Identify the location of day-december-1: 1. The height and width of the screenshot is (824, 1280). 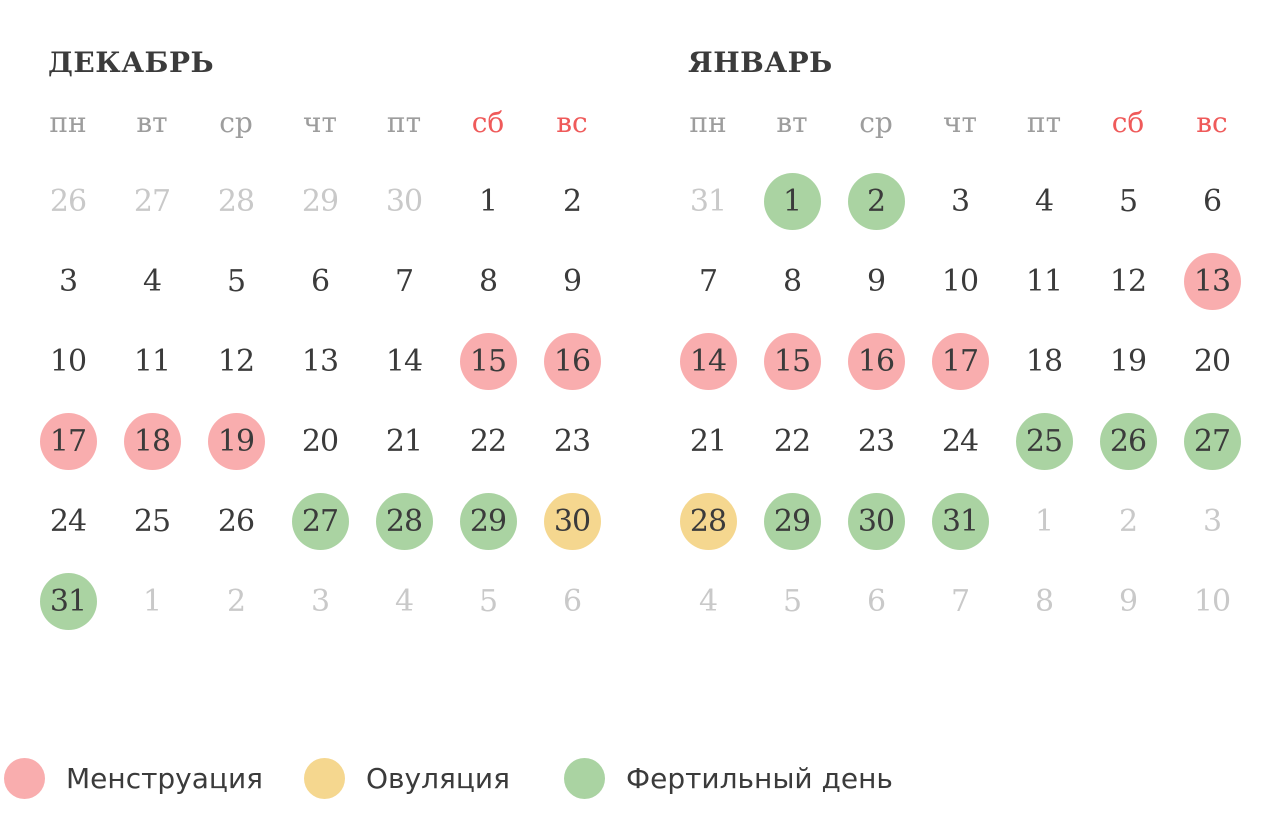
(488, 201).